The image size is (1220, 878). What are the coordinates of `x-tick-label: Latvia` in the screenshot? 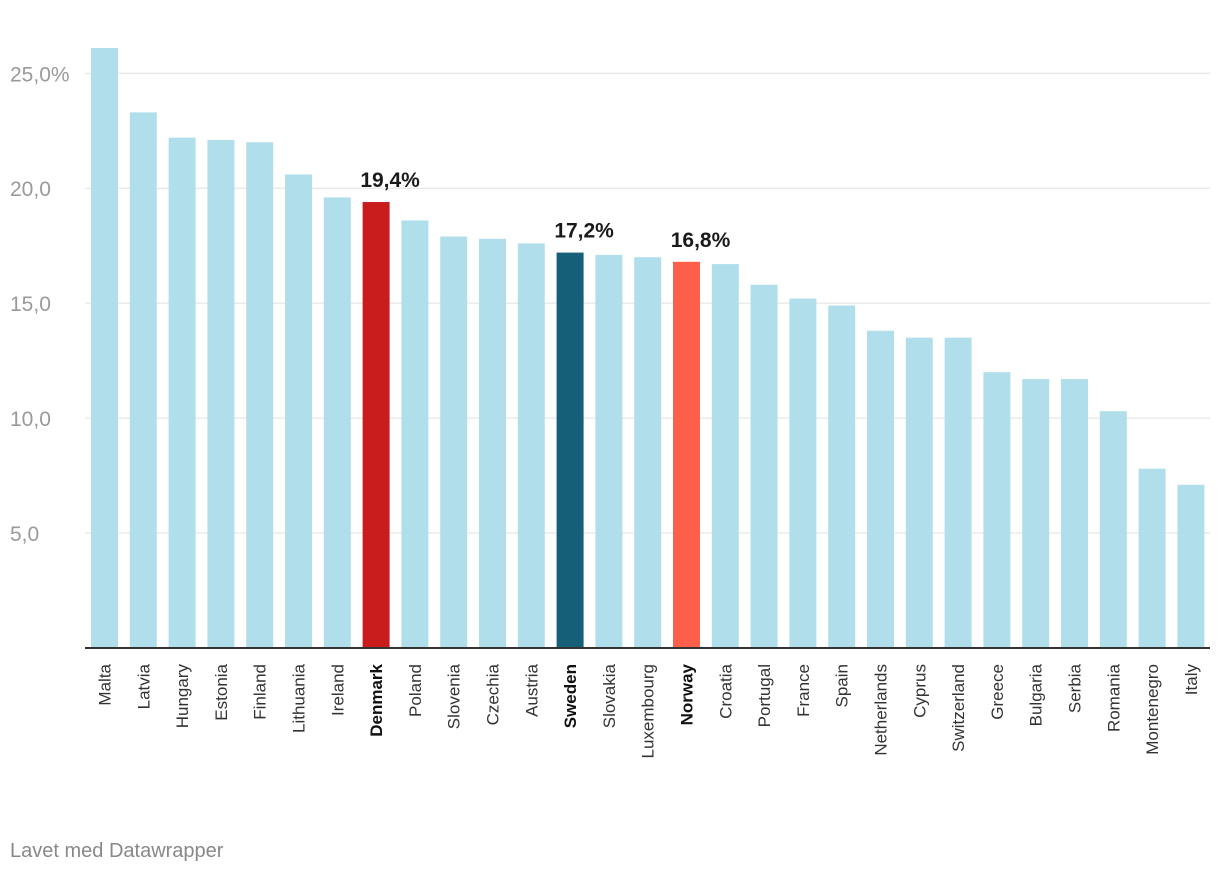 It's located at (143, 686).